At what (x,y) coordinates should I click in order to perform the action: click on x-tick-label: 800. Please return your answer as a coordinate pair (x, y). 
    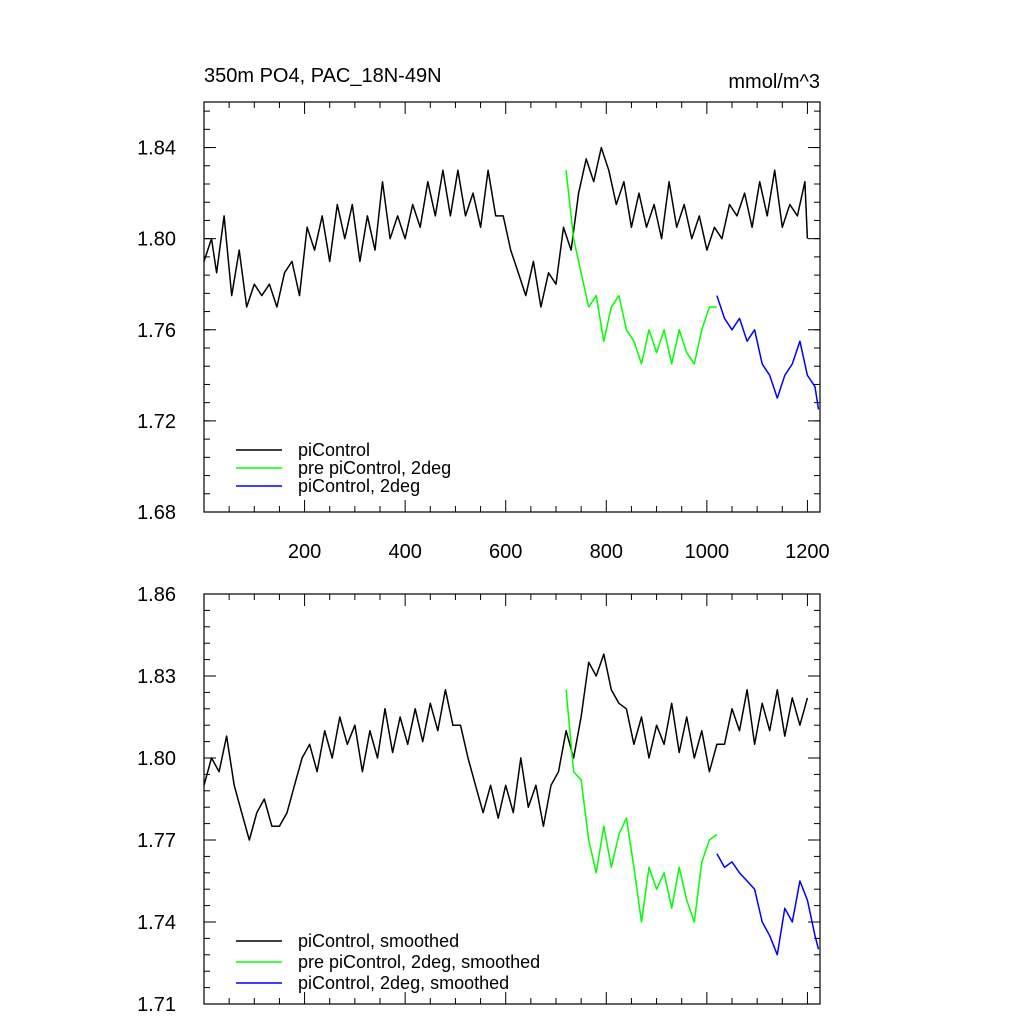
    Looking at the image, I should click on (606, 552).